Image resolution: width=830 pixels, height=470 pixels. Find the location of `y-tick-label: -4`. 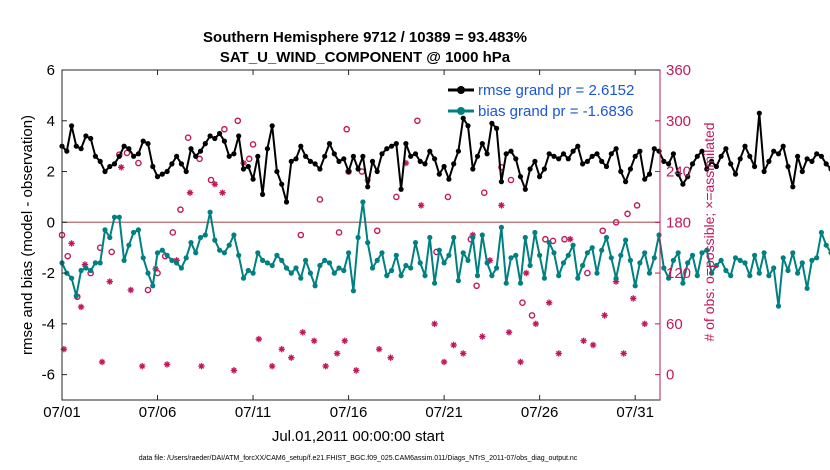

y-tick-label: -4 is located at coordinates (48, 324).